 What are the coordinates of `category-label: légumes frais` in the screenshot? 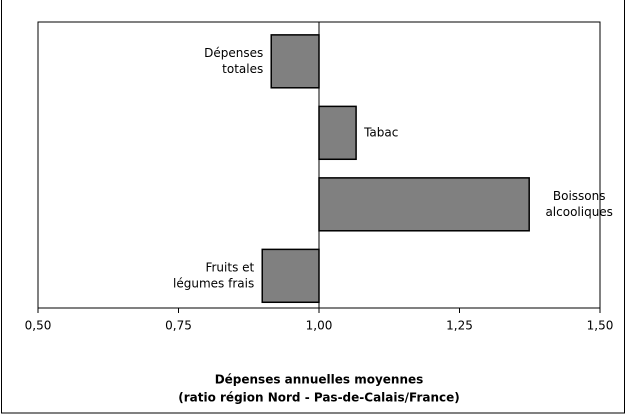 It's located at (213, 283).